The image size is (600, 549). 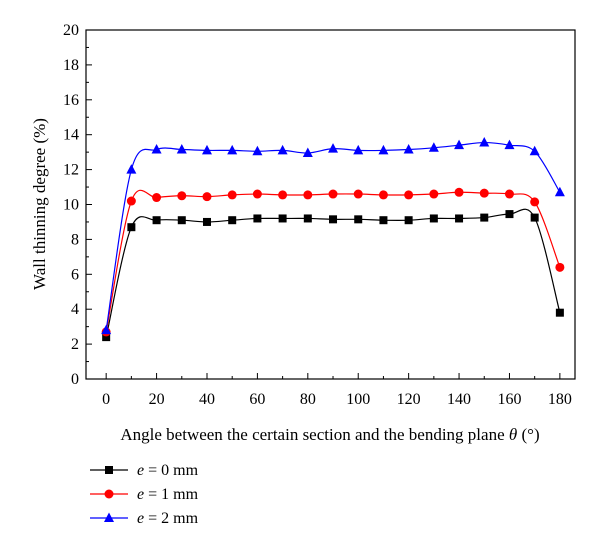 What do you see at coordinates (459, 399) in the screenshot?
I see `x-tick-label: 140` at bounding box center [459, 399].